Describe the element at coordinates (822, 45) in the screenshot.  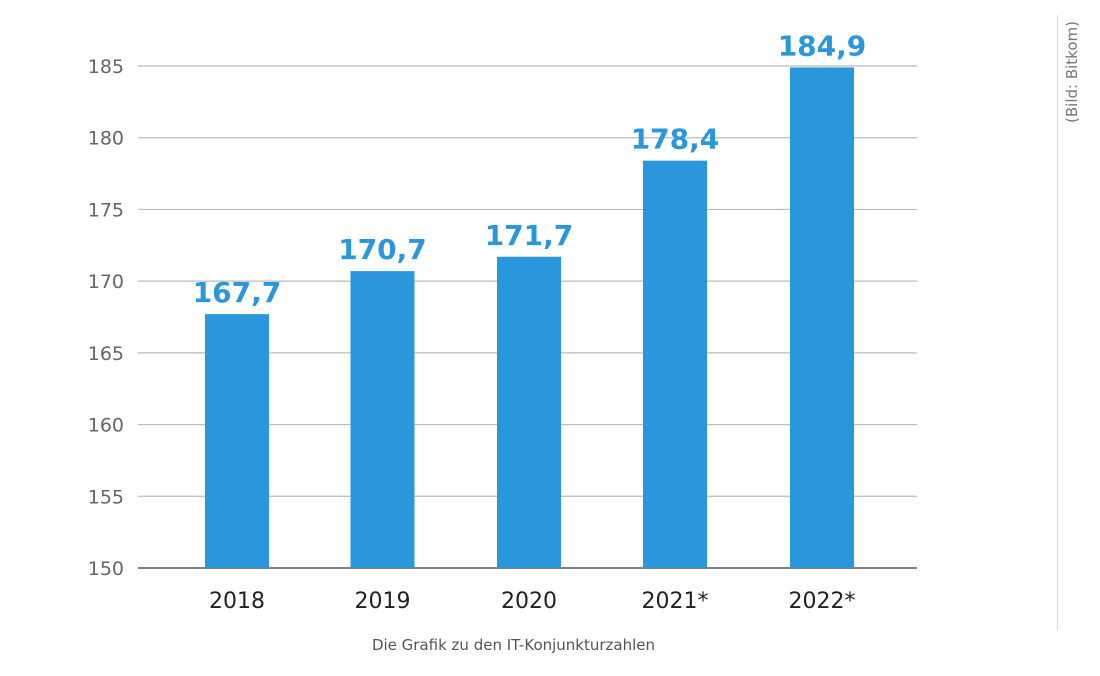
I see `data-label: 184,9` at that location.